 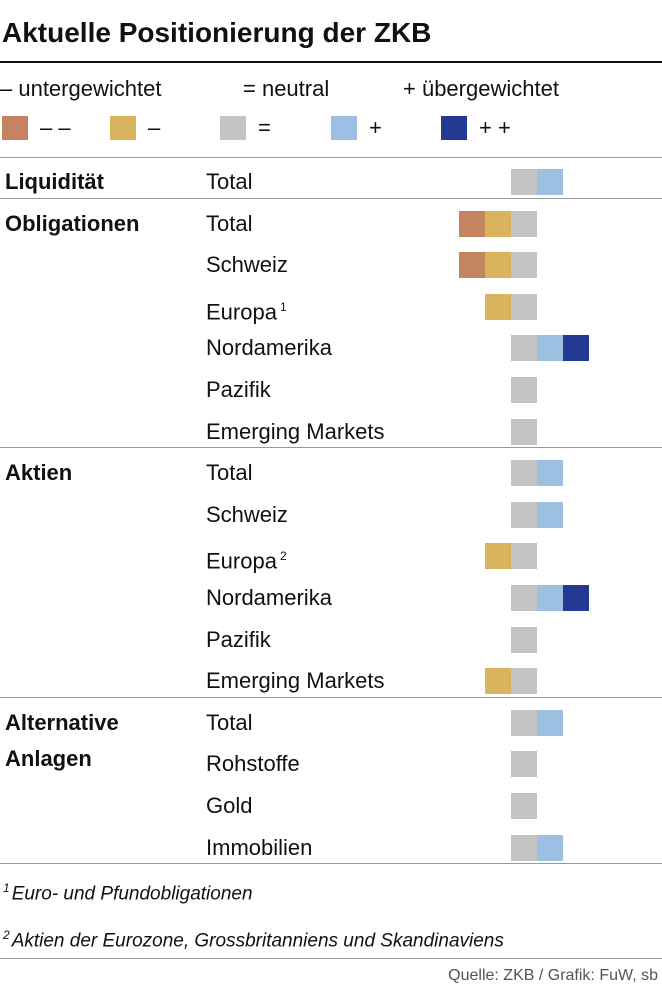 I want to click on row-label: Rohstoffe, so click(x=253, y=764).